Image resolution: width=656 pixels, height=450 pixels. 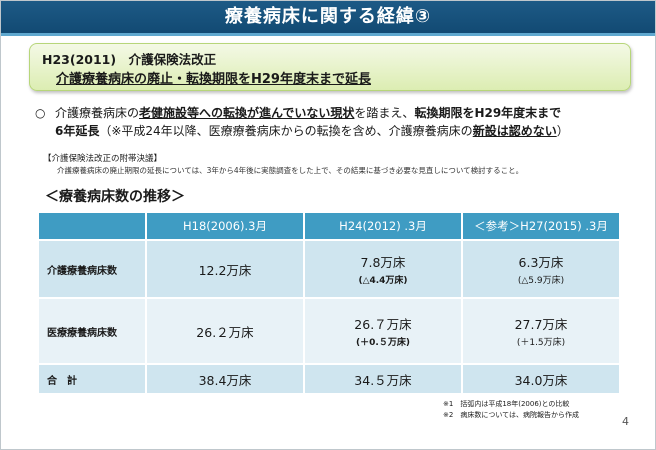 I want to click on cell-value: 26.７万床, so click(x=383, y=324).